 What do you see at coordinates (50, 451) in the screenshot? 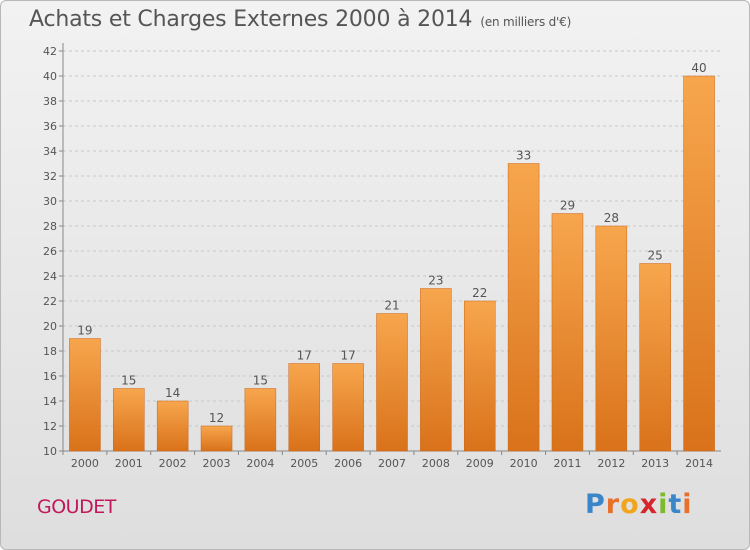
I see `y-tick-label: 10` at bounding box center [50, 451].